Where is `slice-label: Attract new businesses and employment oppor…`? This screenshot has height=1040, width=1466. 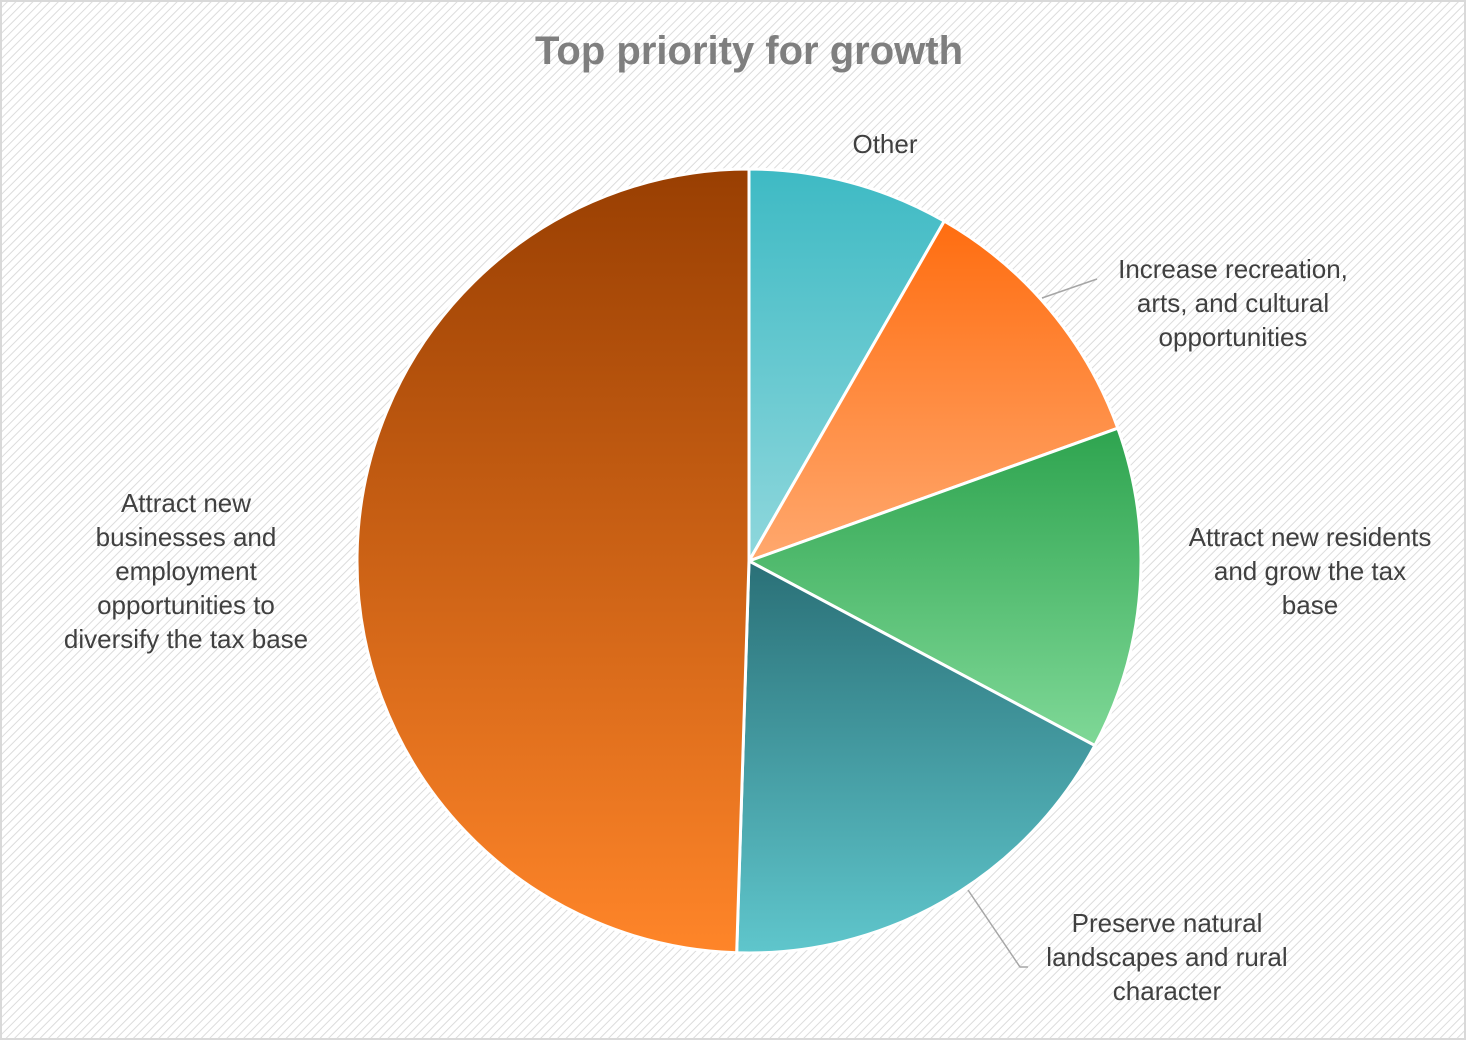
slice-label: Attract new businesses and employment oppor… is located at coordinates (186, 571).